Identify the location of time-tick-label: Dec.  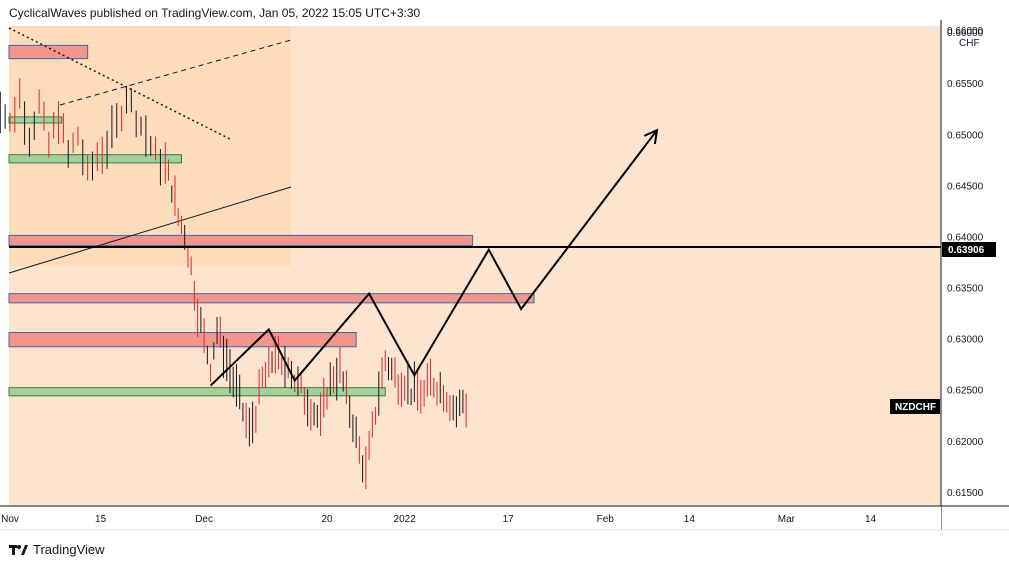
(204, 519).